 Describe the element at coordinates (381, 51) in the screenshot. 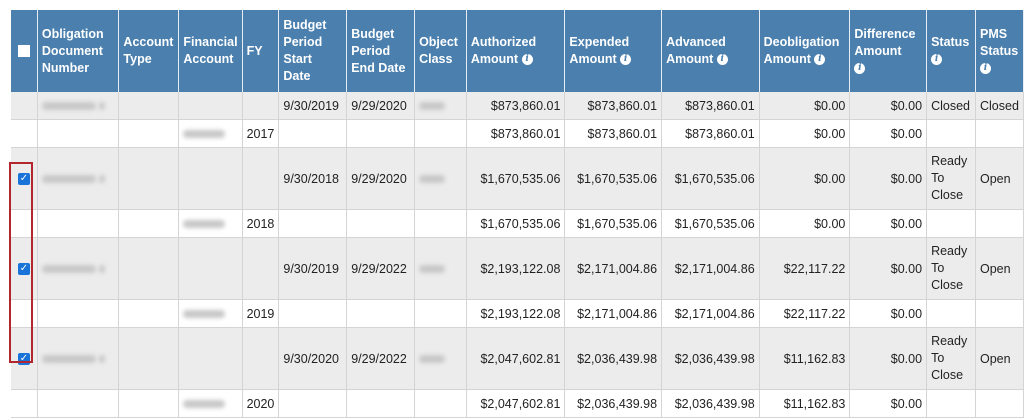

I see `col-budget-period-end: Budget Period End Date` at that location.